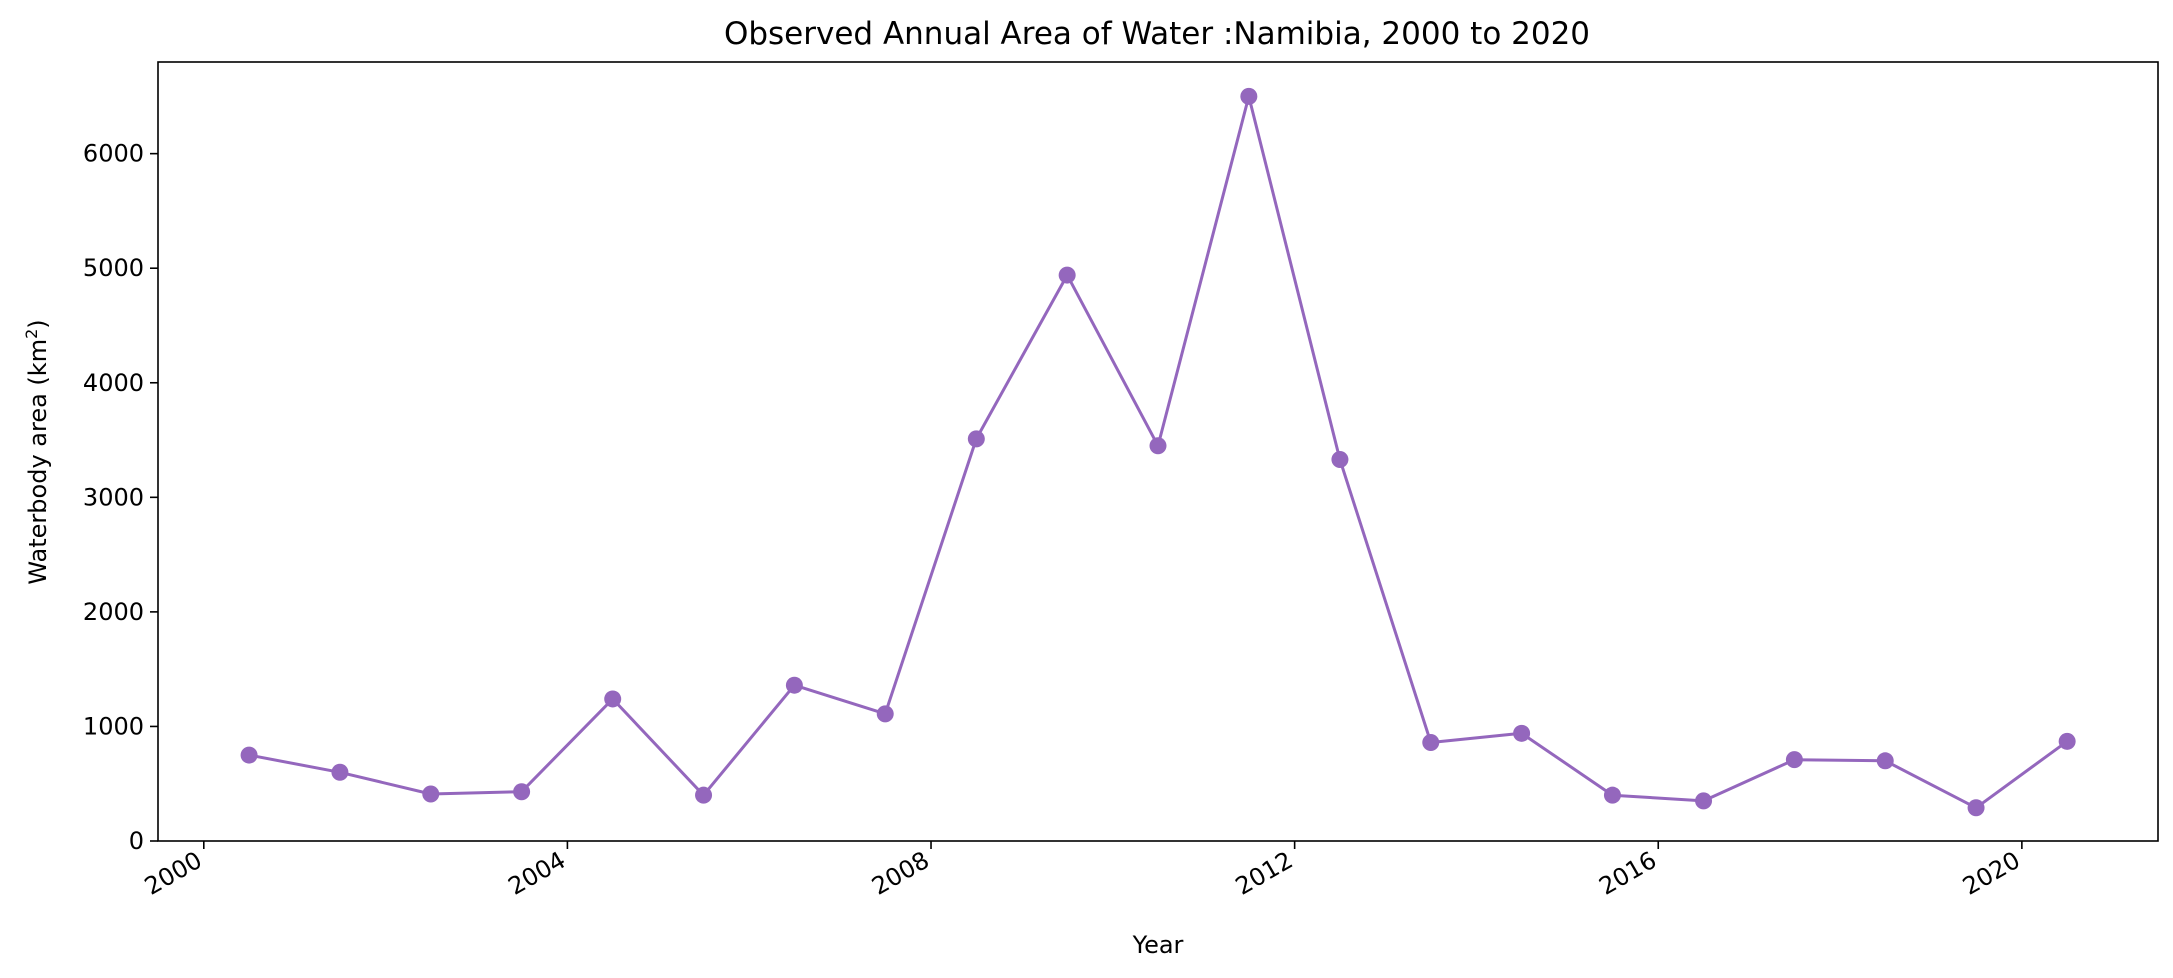  Describe the element at coordinates (31, 334) in the screenshot. I see `y-axis-label-superscript: 2` at that location.